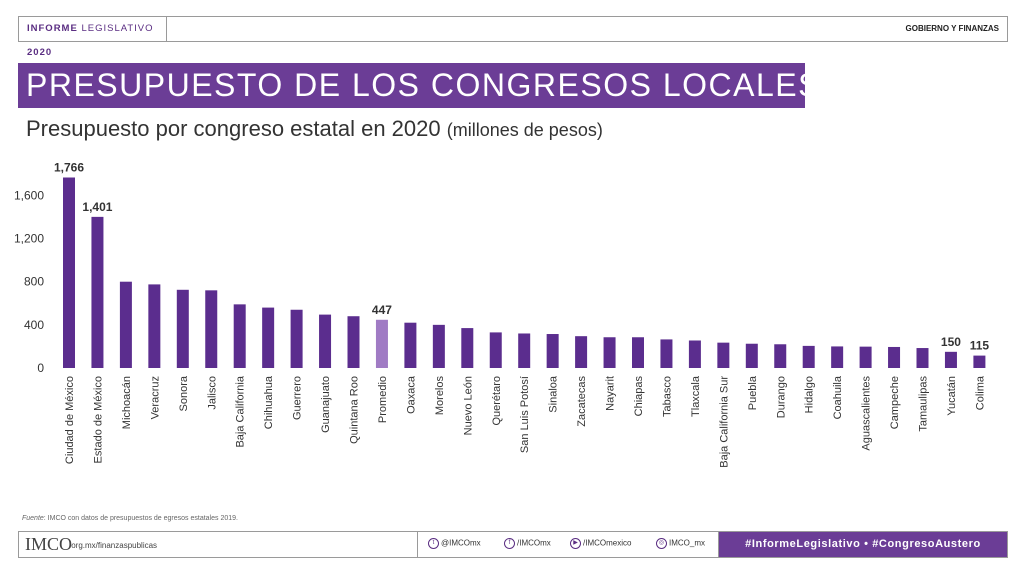  I want to click on category-label: Hidalgo, so click(810, 394).